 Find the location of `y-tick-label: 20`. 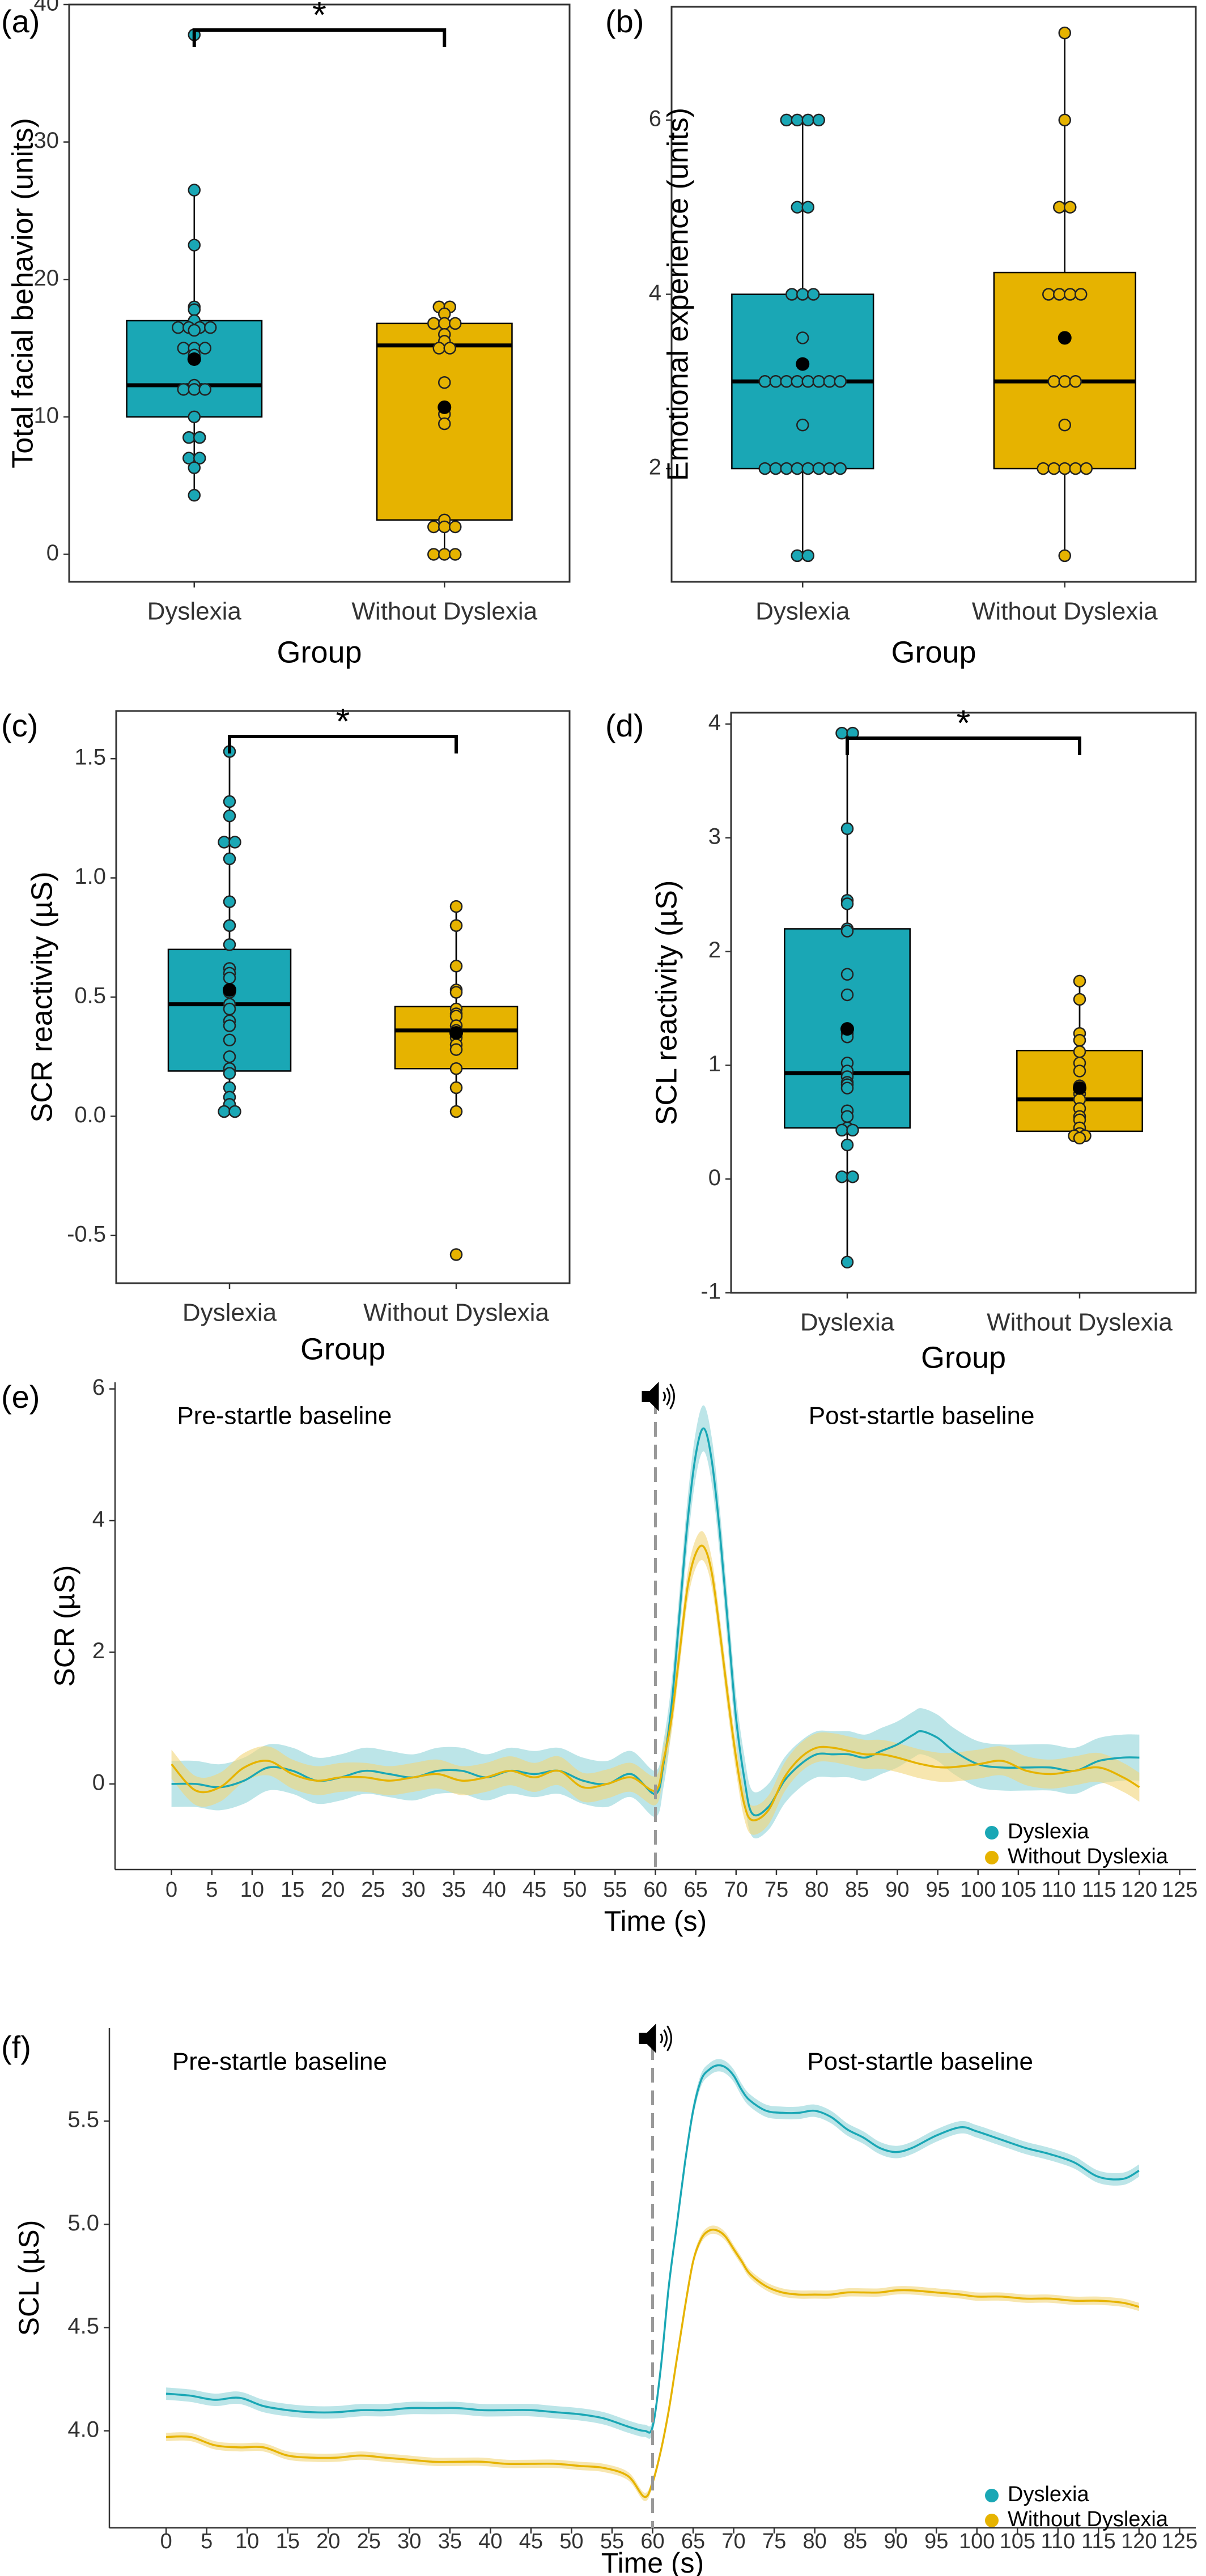

y-tick-label: 20 is located at coordinates (47, 278).